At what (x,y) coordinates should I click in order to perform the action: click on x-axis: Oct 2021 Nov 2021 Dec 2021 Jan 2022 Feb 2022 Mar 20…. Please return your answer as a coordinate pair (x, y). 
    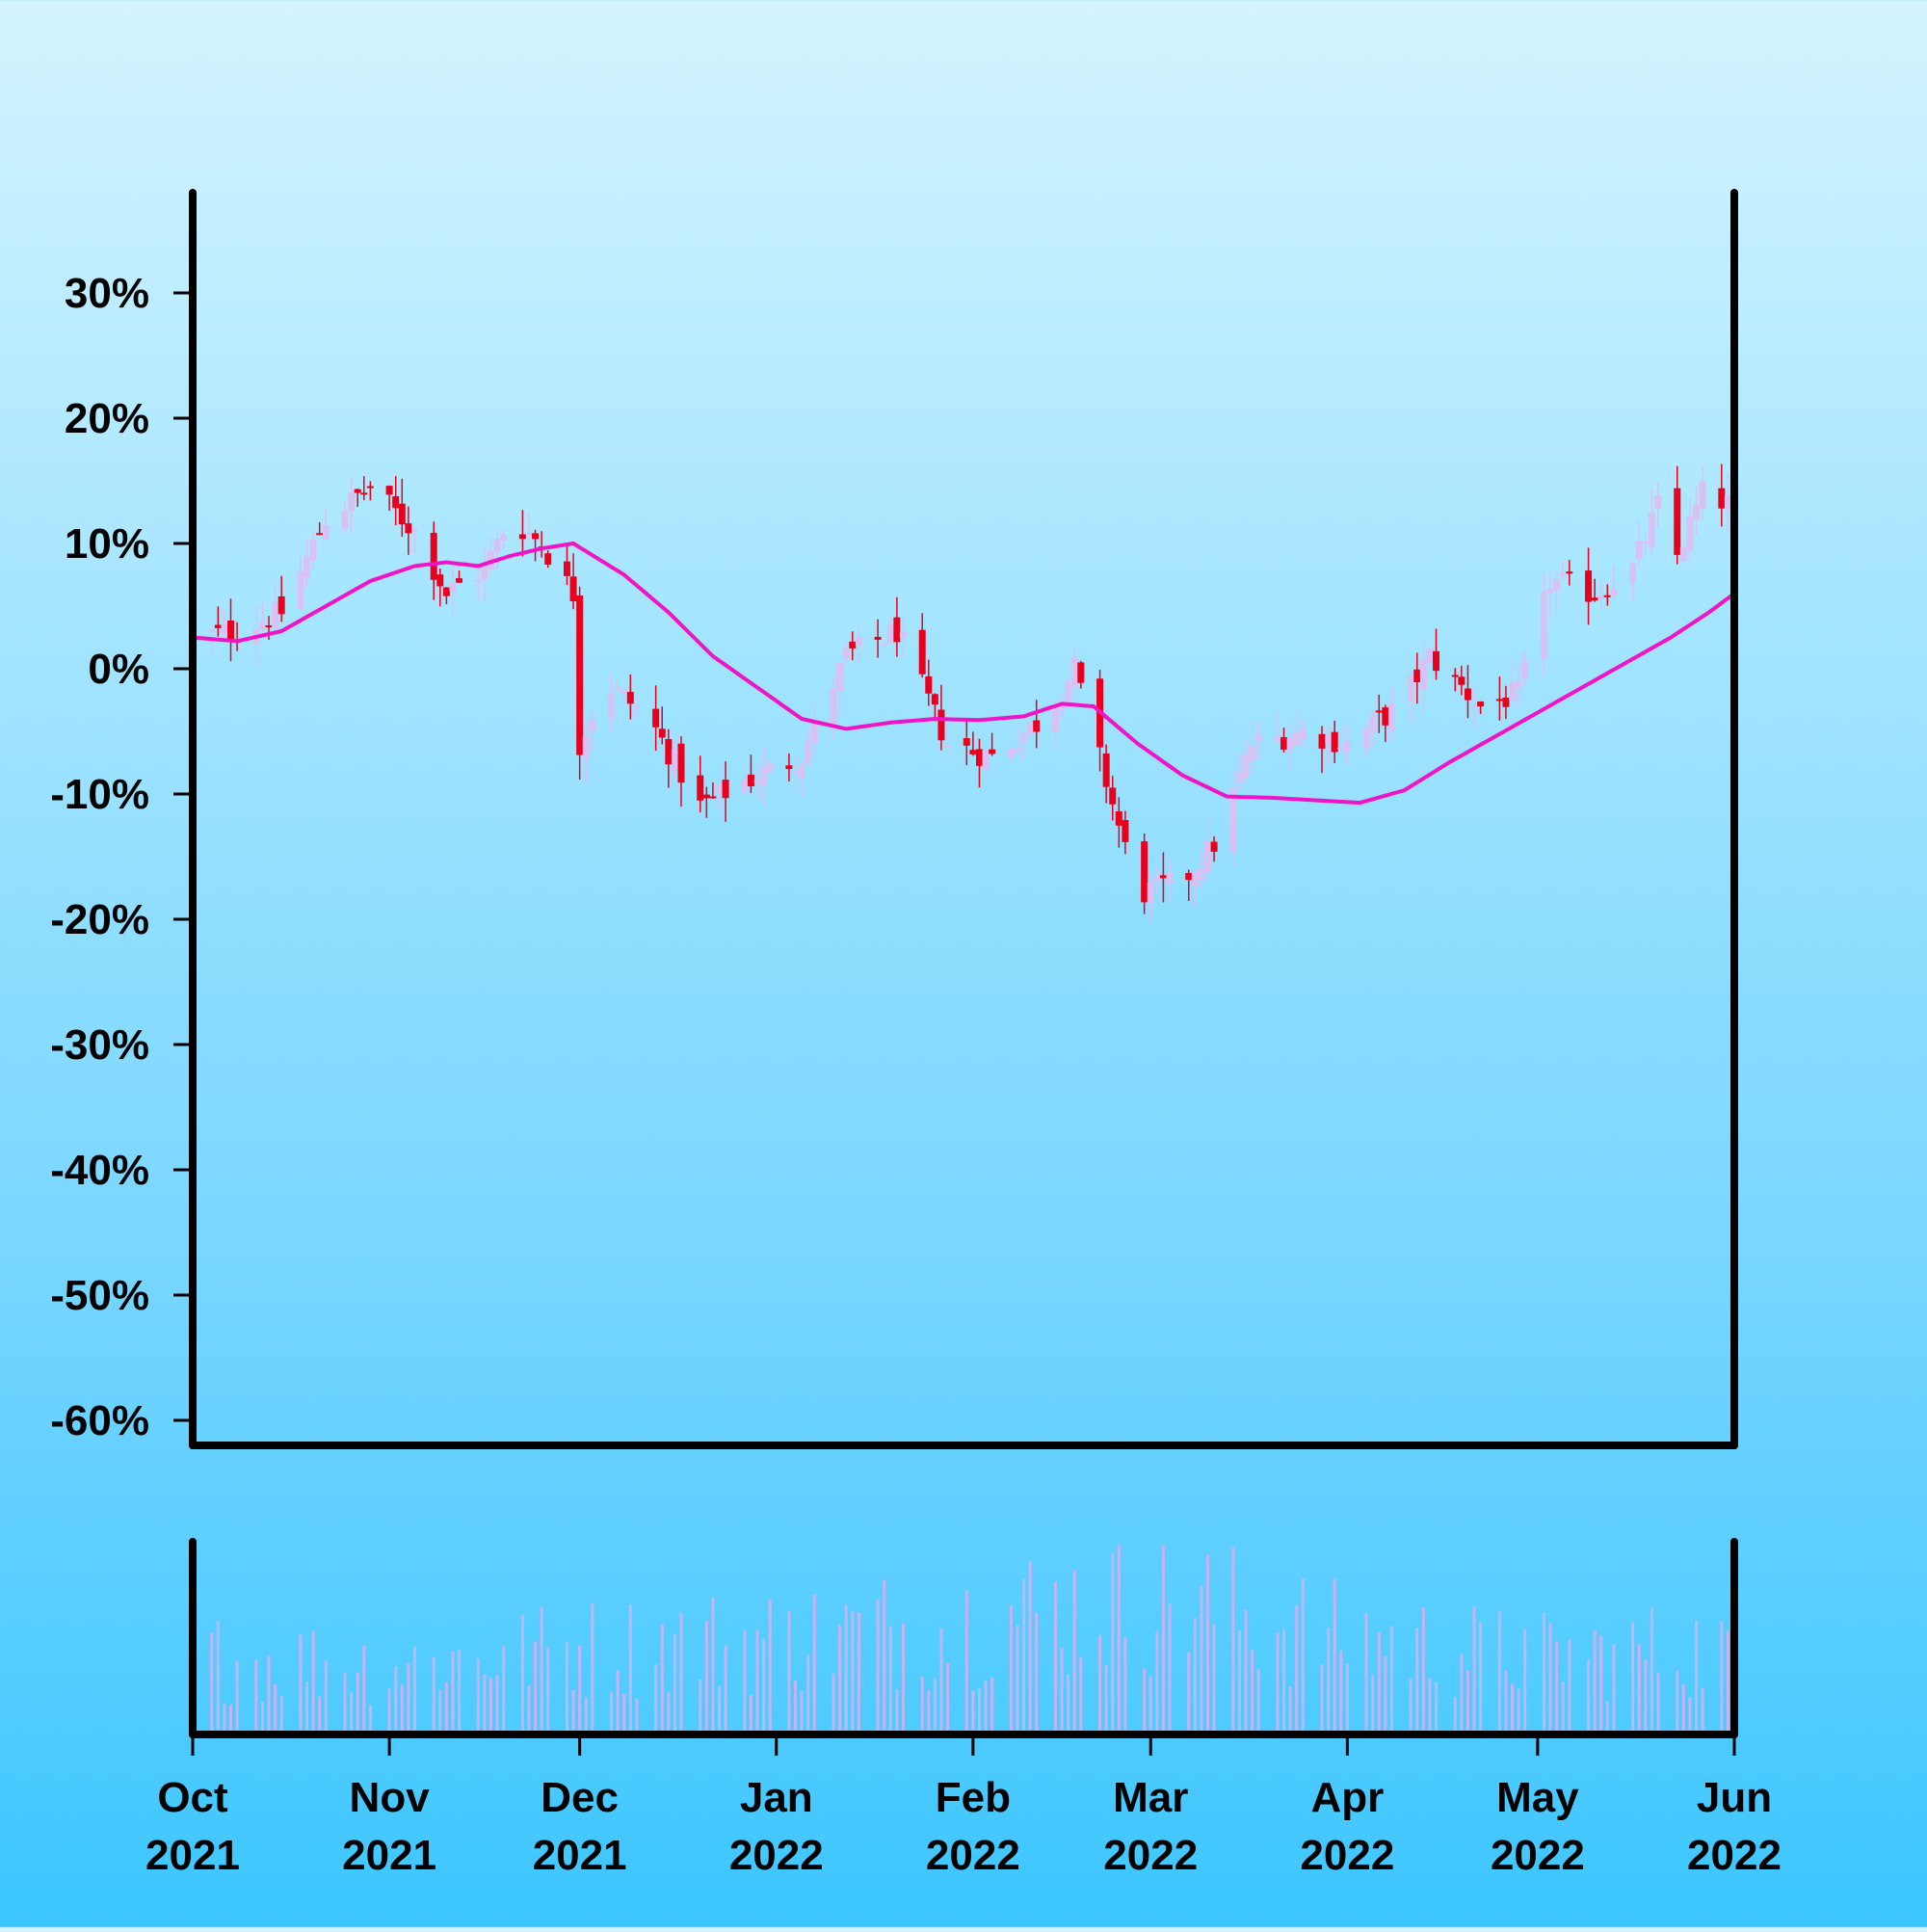
    Looking at the image, I should click on (963, 1806).